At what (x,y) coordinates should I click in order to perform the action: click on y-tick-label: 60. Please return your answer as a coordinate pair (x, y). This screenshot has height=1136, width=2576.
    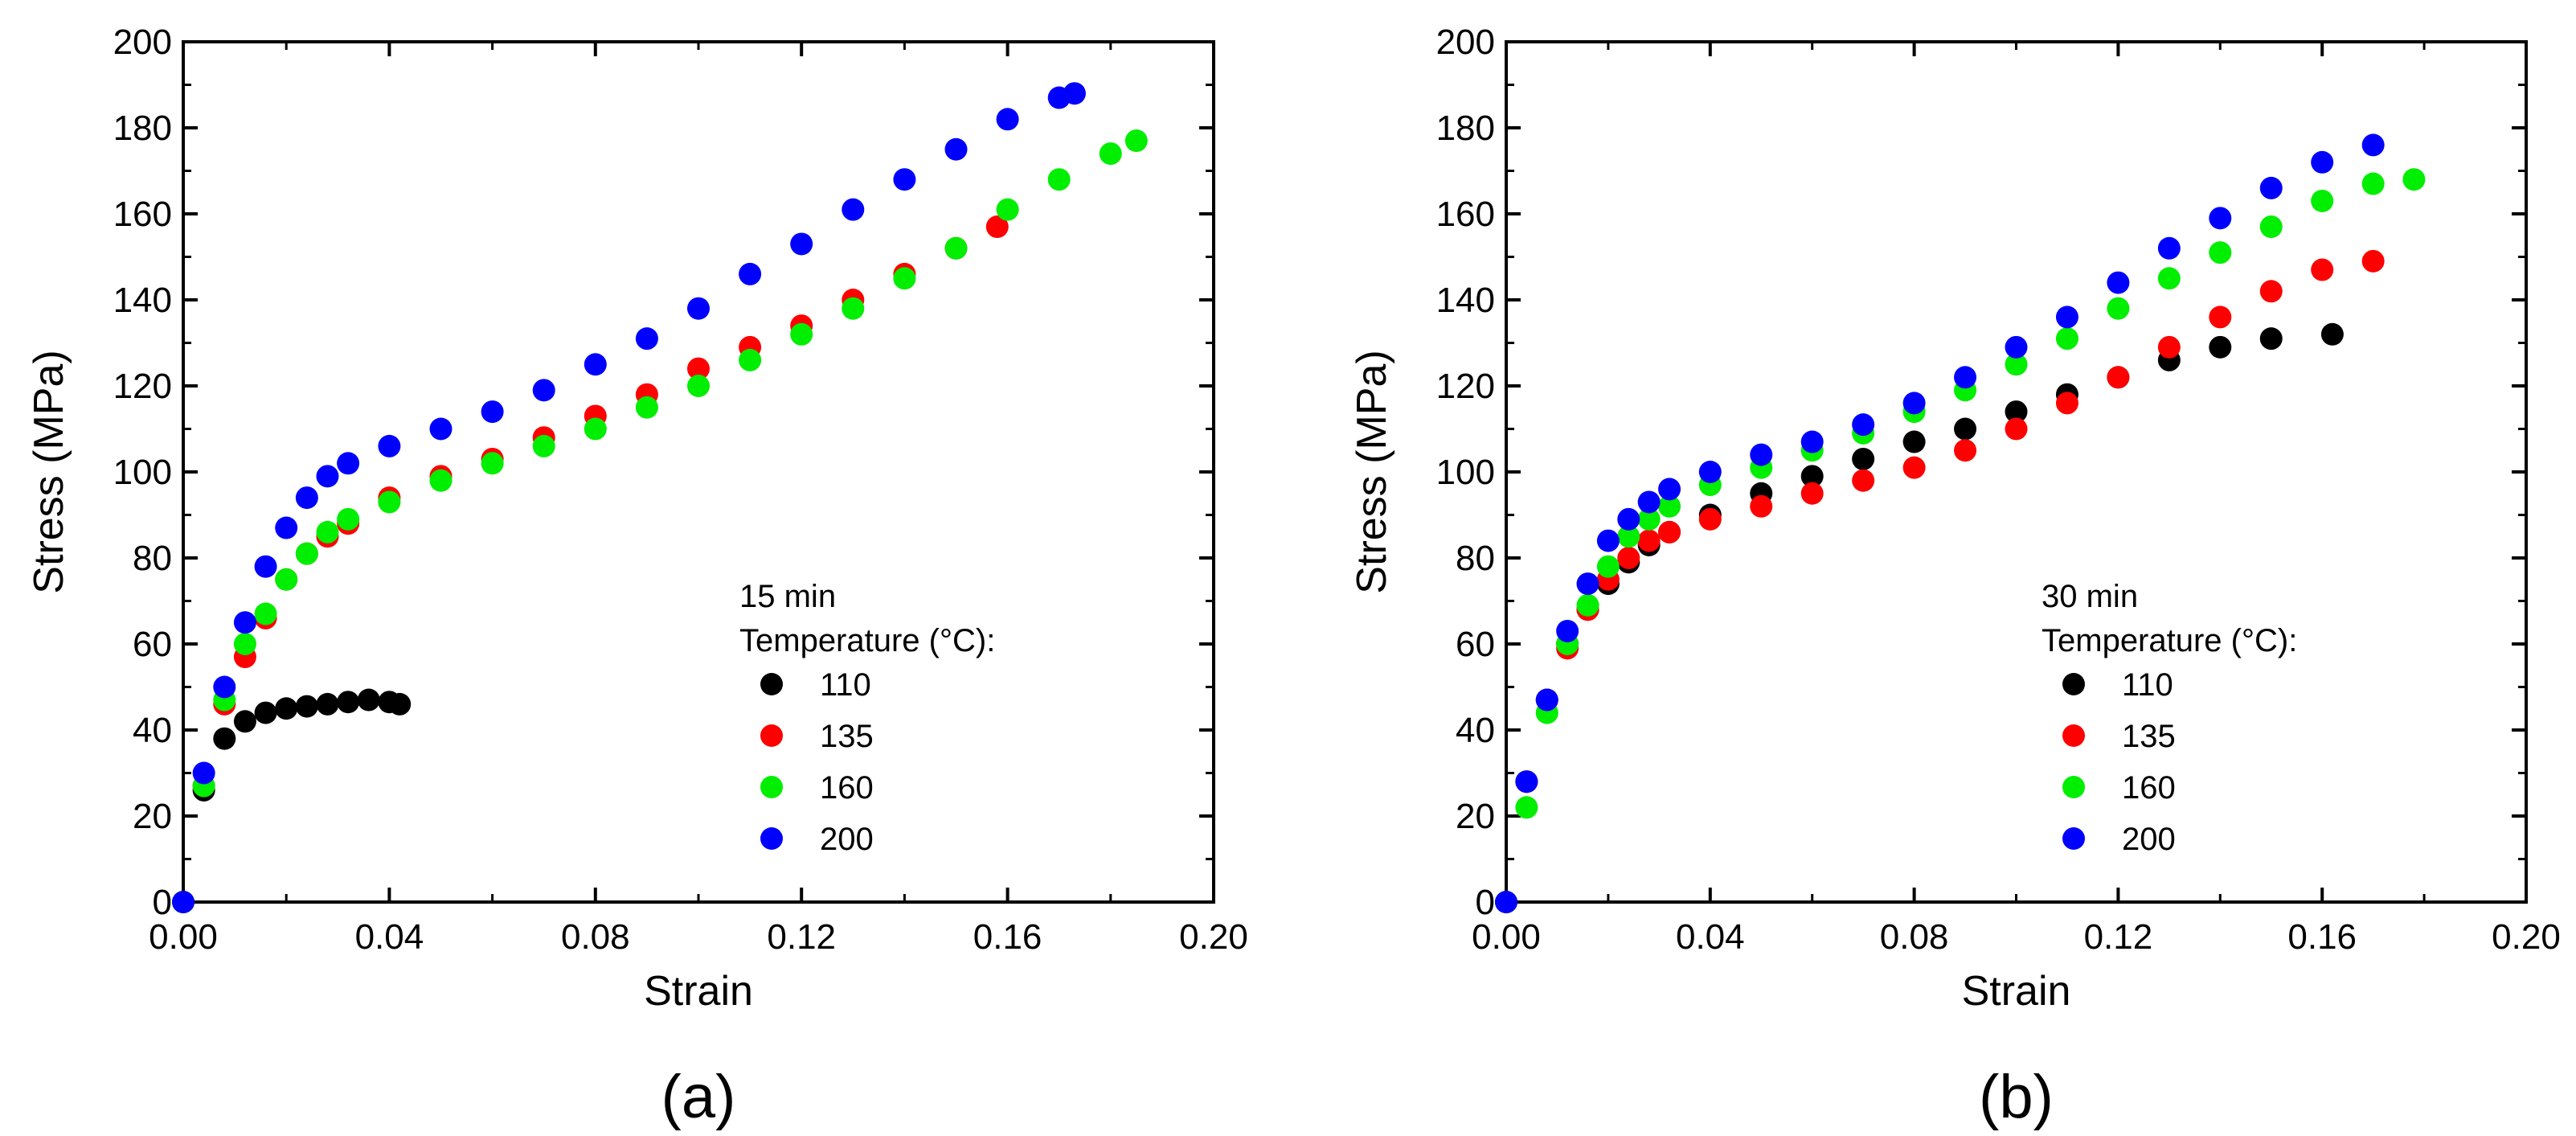
    Looking at the image, I should click on (152, 644).